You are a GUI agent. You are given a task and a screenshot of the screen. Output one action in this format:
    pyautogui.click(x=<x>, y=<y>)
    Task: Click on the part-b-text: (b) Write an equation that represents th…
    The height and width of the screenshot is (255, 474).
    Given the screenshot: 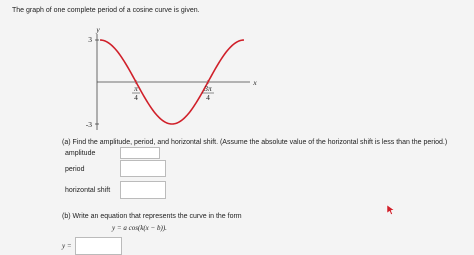 What is the action you would take?
    pyautogui.click(x=152, y=216)
    